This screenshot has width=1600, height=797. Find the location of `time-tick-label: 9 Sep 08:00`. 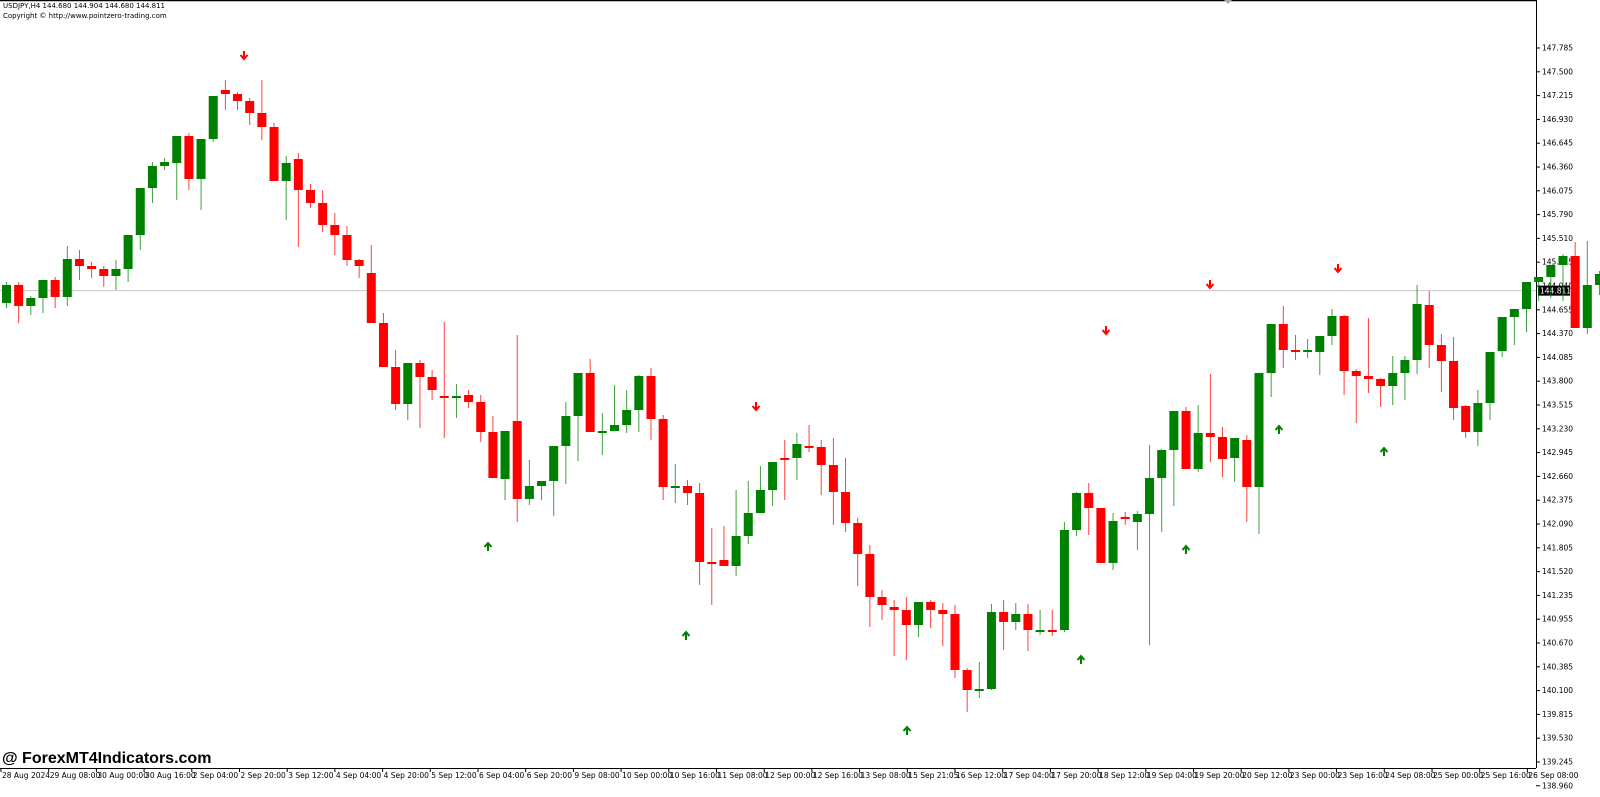

time-tick-label: 9 Sep 08:00 is located at coordinates (597, 775).